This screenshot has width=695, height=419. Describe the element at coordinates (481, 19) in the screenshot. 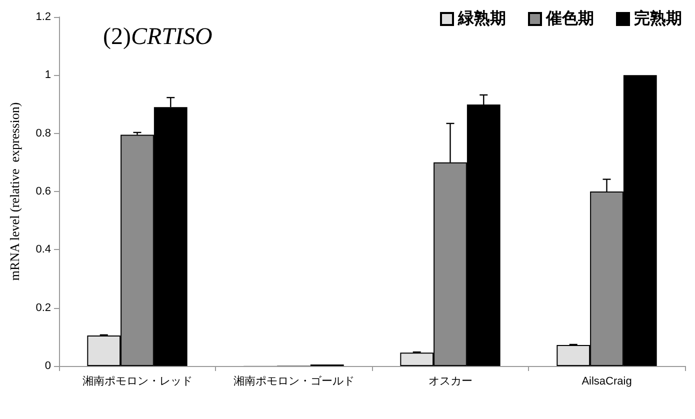

I see `legend-label: 緑熟期` at that location.